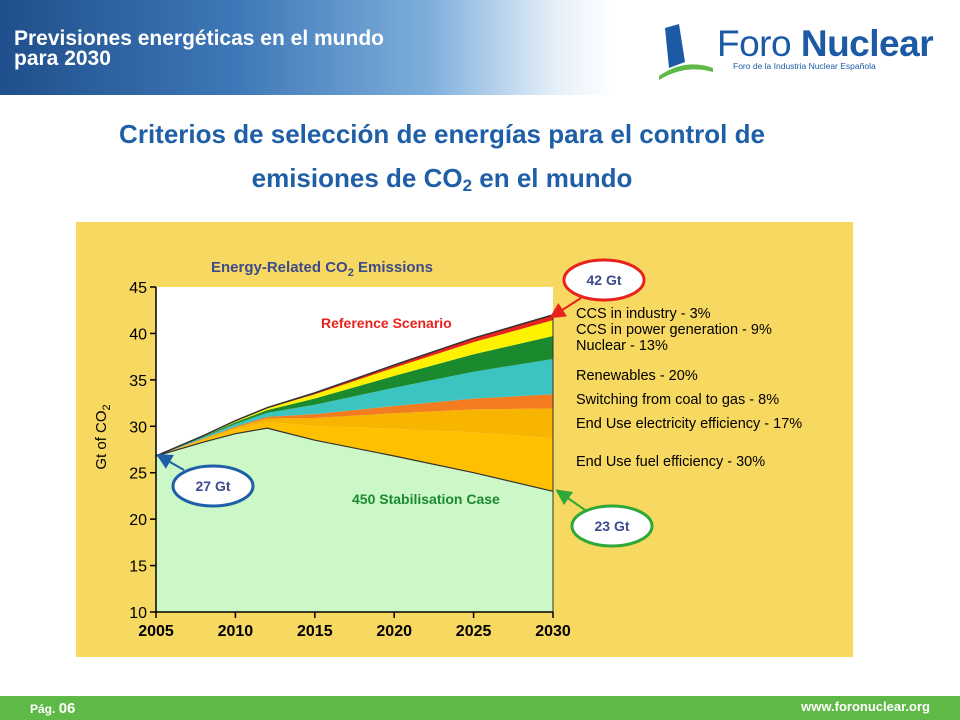  Describe the element at coordinates (199, 38) in the screenshot. I see `header-title-line-1: Previsiones energéticas en el mundo` at that location.